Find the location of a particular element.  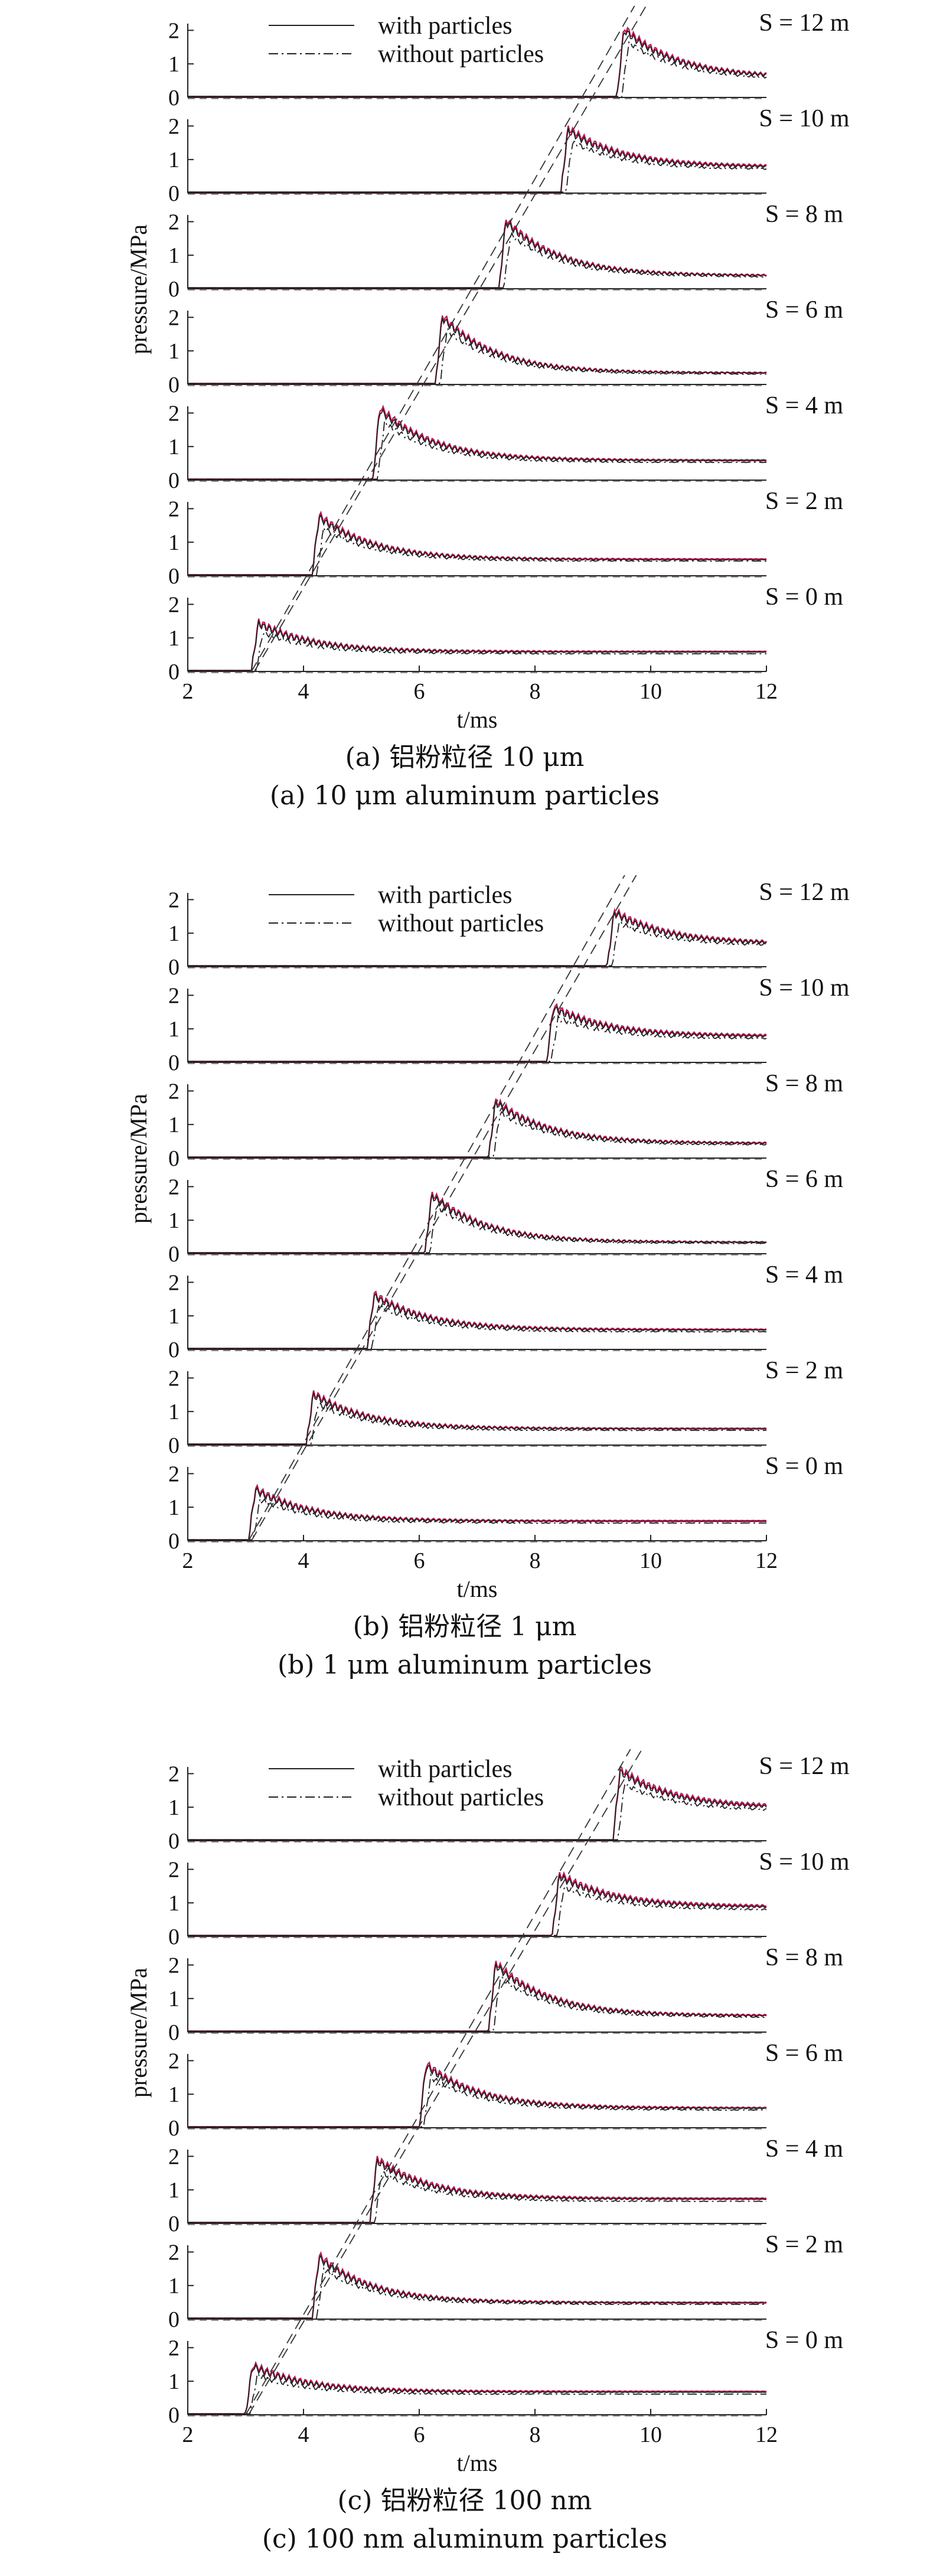

x-tick-label: 2 is located at coordinates (188, 1560).